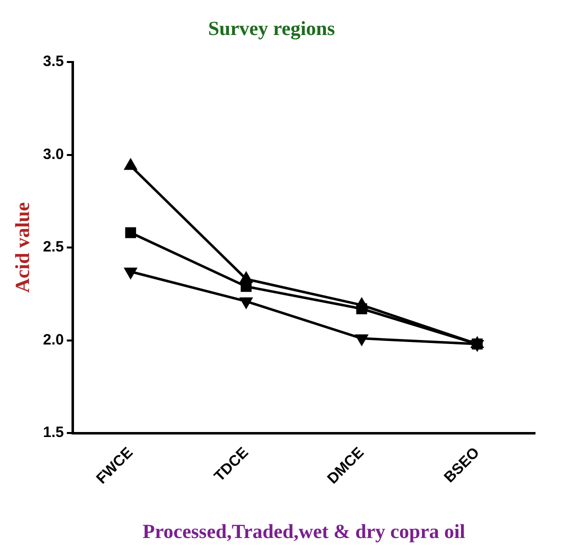  I want to click on chart-title: Survey regions, so click(272, 29).